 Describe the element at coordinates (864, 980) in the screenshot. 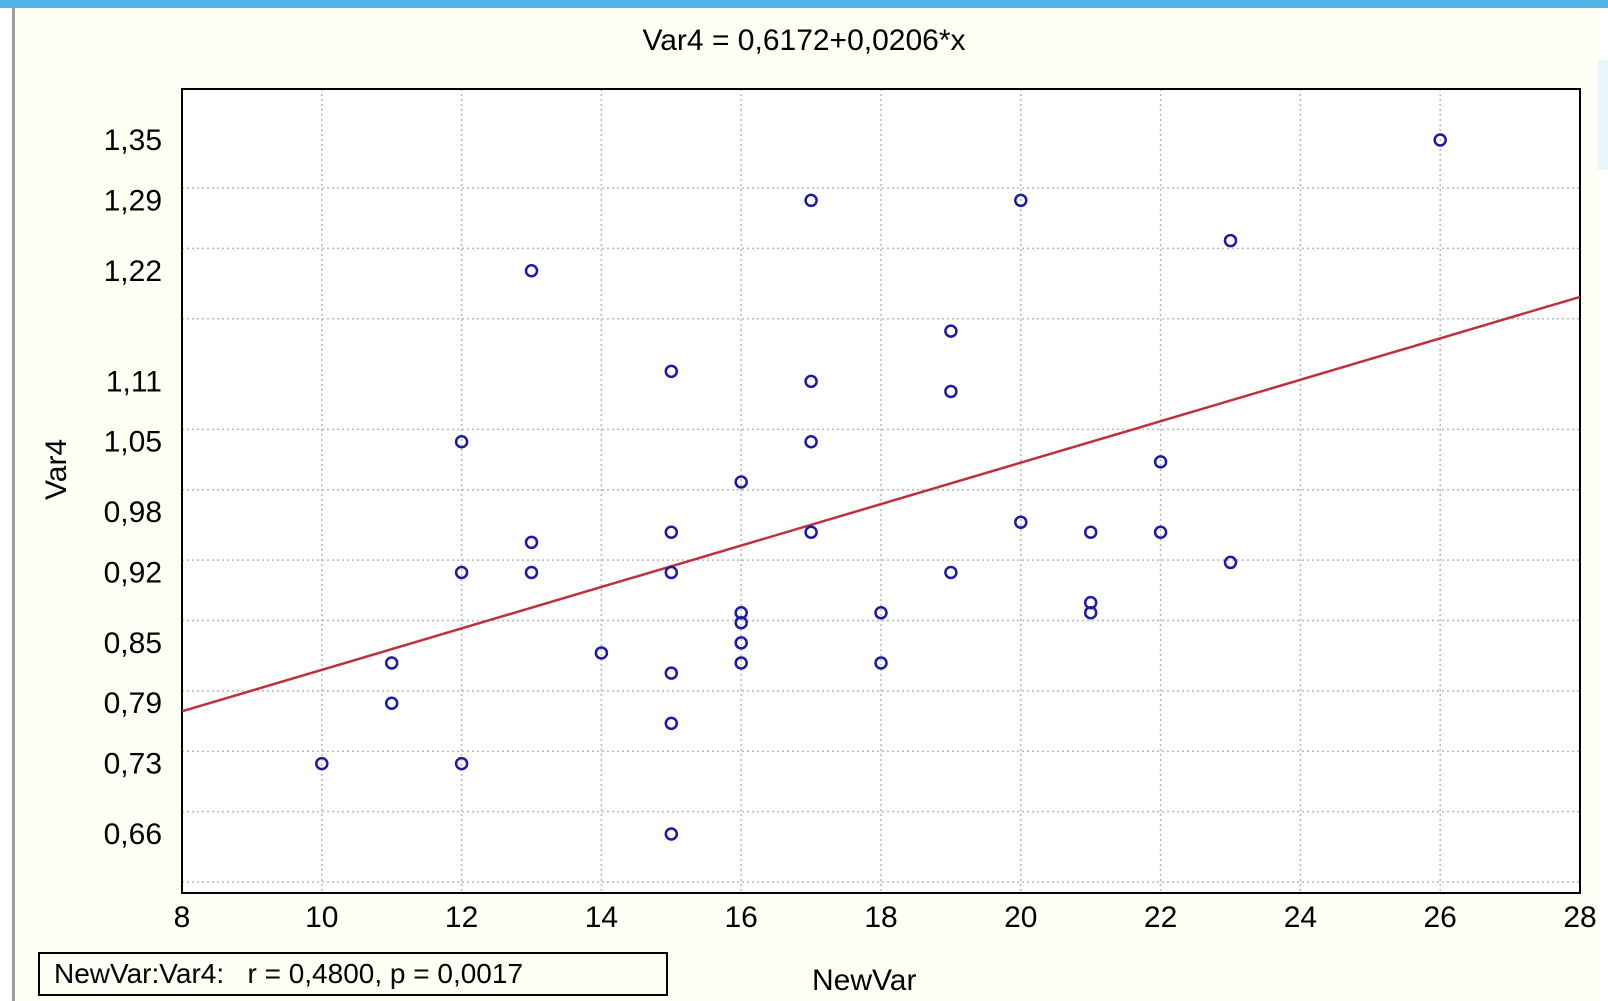

I see `x-axis-title: NewVar` at that location.